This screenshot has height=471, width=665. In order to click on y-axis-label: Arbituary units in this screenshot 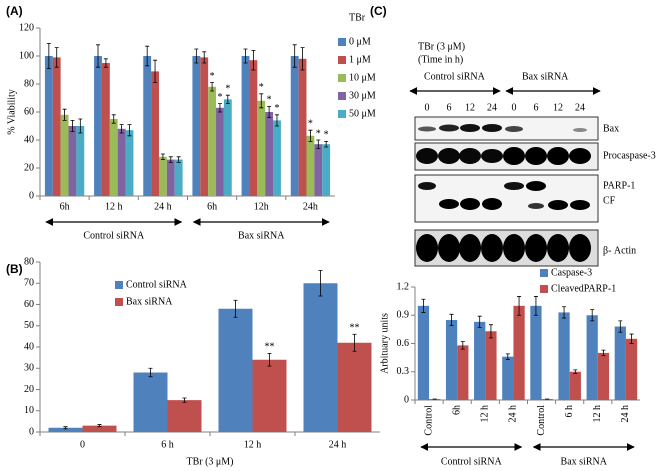, I will do `click(384, 343)`.